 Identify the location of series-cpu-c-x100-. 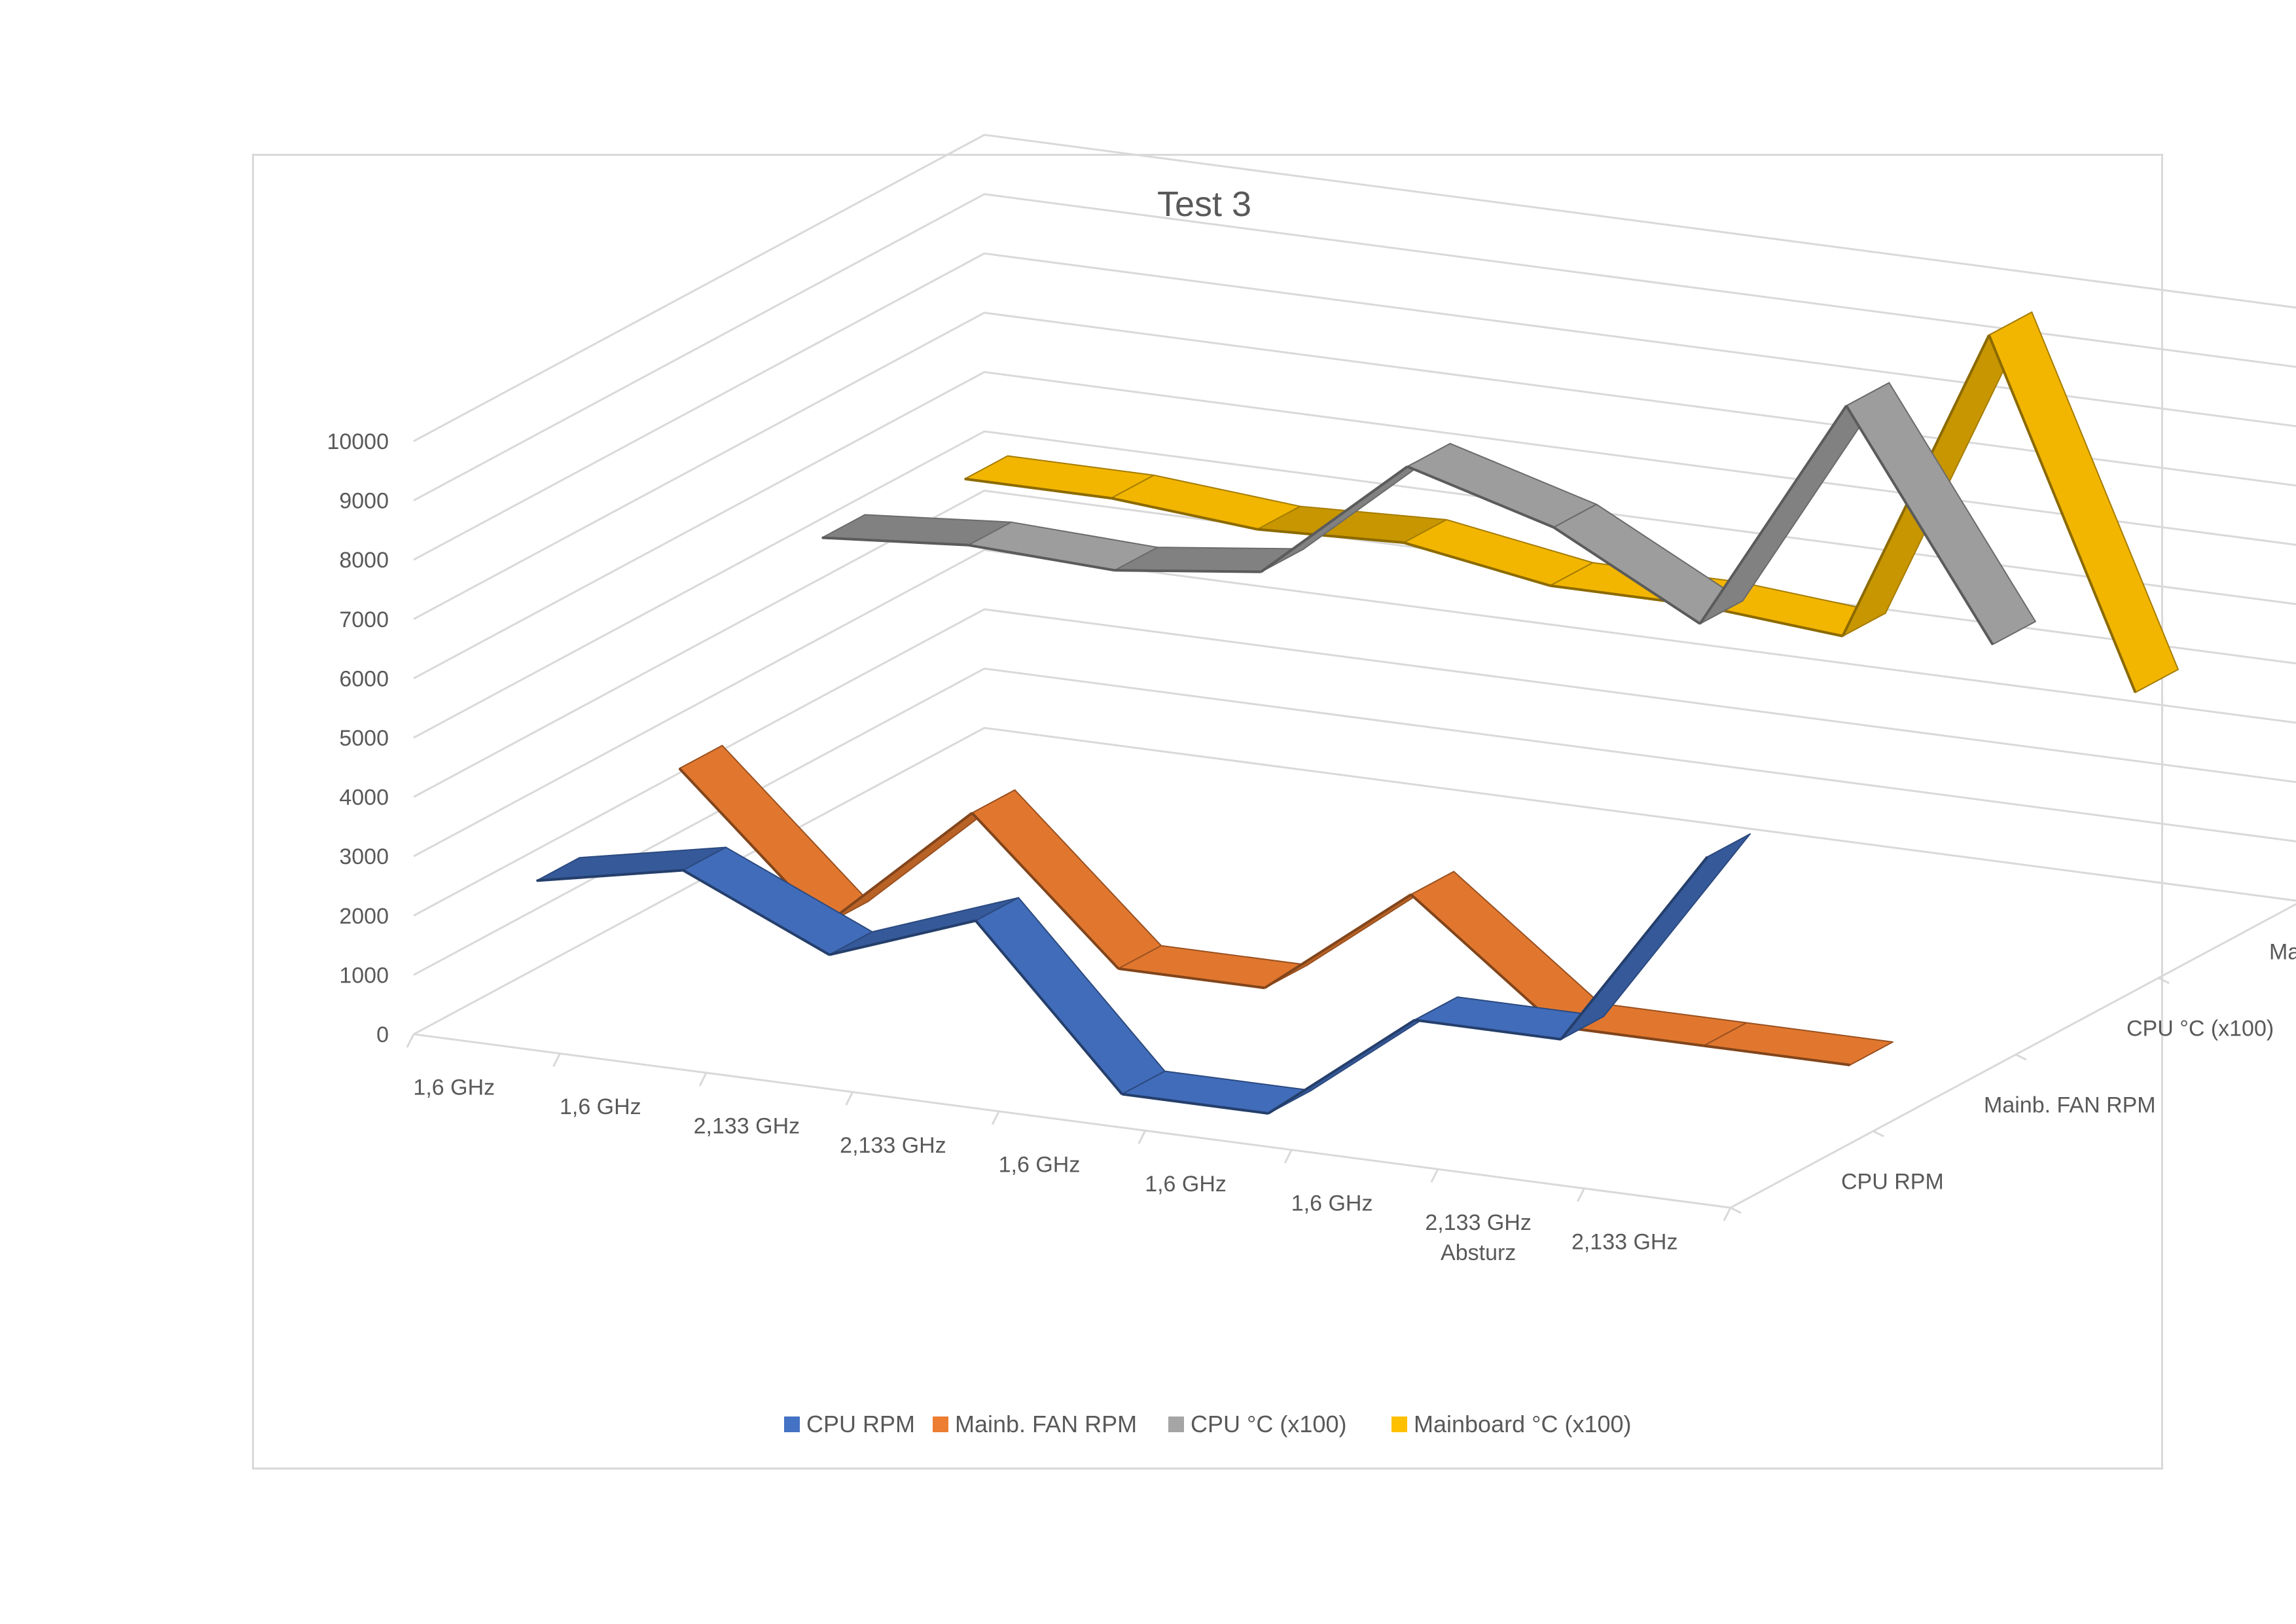
(1428, 513).